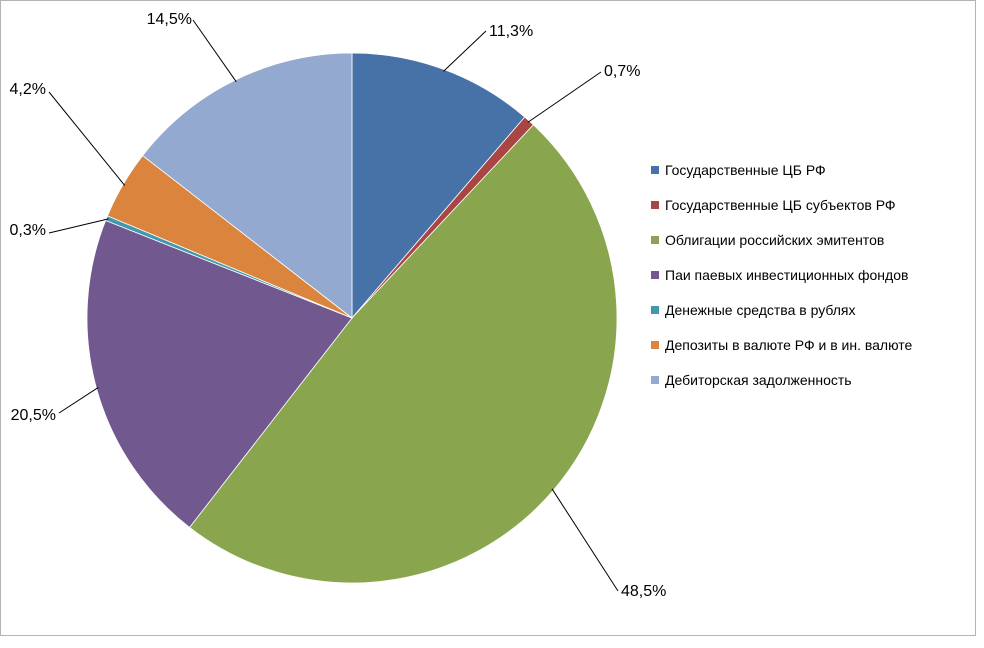 The width and height of the screenshot is (984, 648). What do you see at coordinates (760, 309) in the screenshot?
I see `legend-label: Денежные средства в рублях` at bounding box center [760, 309].